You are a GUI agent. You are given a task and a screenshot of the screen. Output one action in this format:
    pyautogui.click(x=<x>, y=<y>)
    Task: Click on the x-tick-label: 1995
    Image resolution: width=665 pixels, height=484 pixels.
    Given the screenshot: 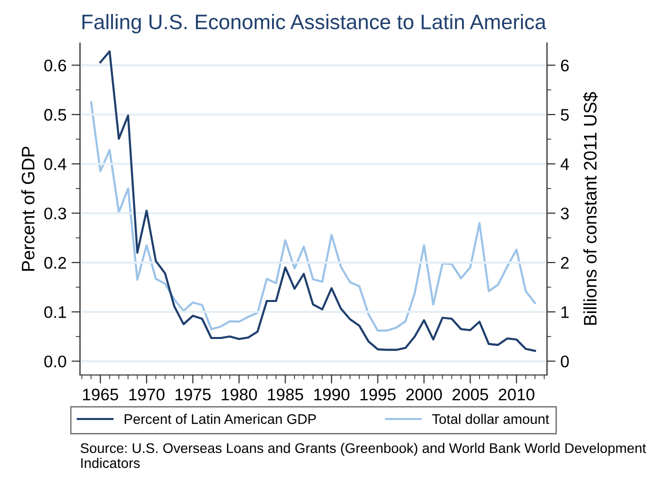 What is the action you would take?
    pyautogui.click(x=378, y=394)
    